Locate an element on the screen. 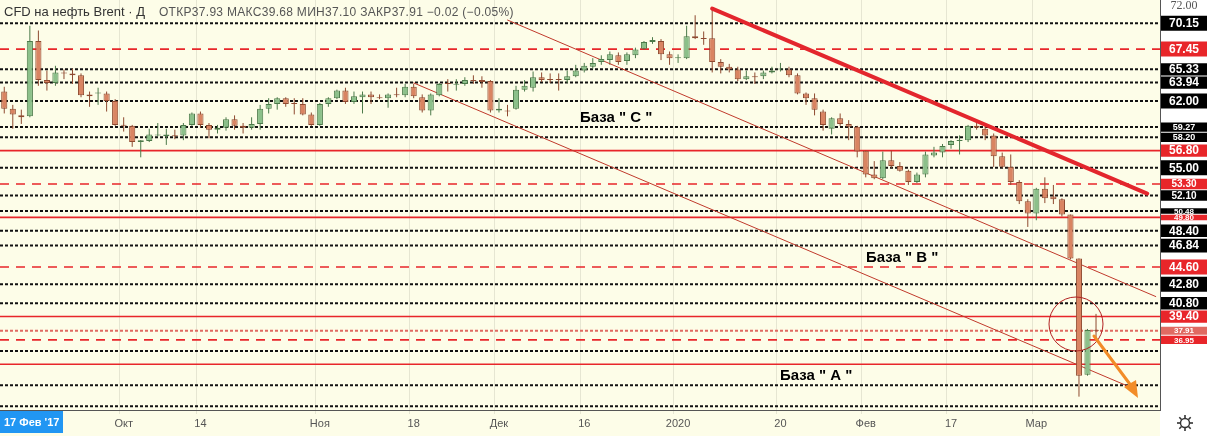  x-tick-label: Мар is located at coordinates (1036, 422).